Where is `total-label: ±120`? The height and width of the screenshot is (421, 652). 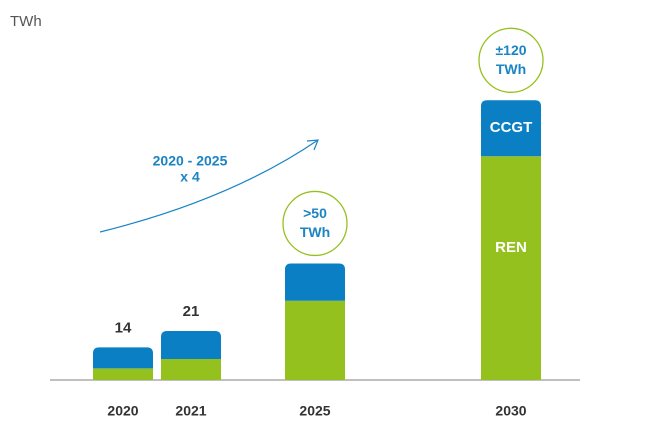 total-label: ±120 is located at coordinates (510, 50).